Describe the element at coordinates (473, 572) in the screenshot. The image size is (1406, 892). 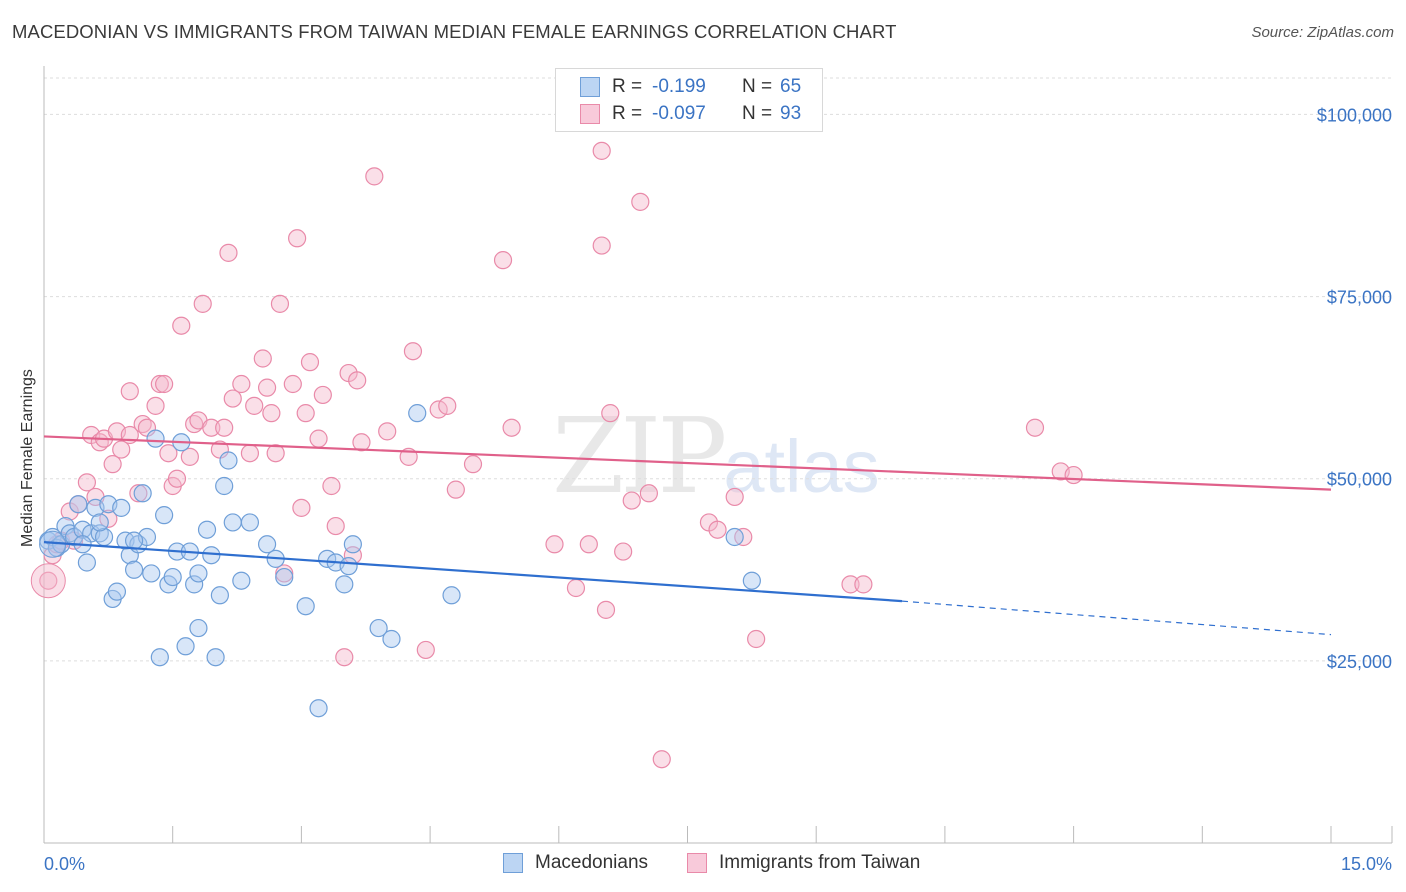
I see `macedonians-trend-line` at that location.